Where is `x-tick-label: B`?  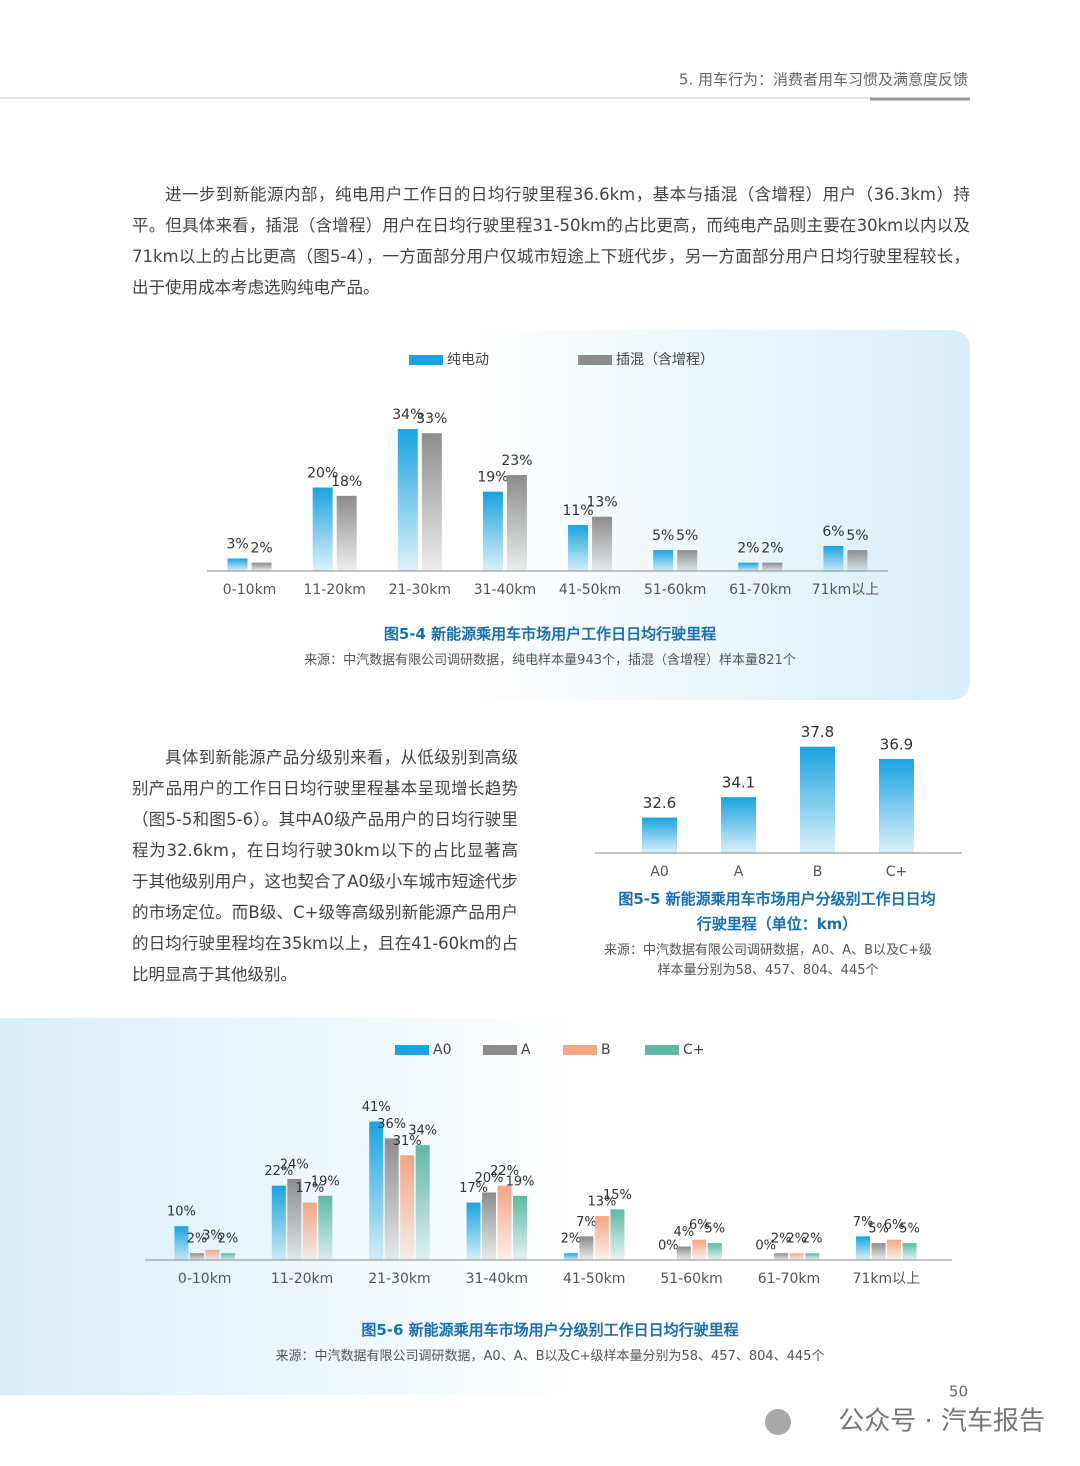
x-tick-label: B is located at coordinates (818, 872).